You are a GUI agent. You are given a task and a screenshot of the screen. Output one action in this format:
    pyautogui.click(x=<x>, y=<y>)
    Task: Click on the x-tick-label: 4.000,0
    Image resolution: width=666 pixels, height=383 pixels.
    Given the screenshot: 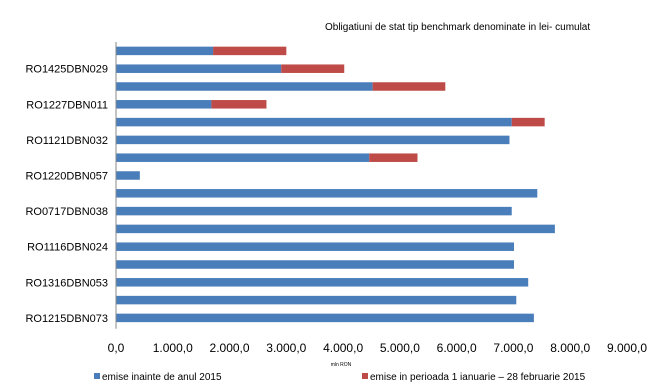 What is the action you would take?
    pyautogui.click(x=343, y=348)
    